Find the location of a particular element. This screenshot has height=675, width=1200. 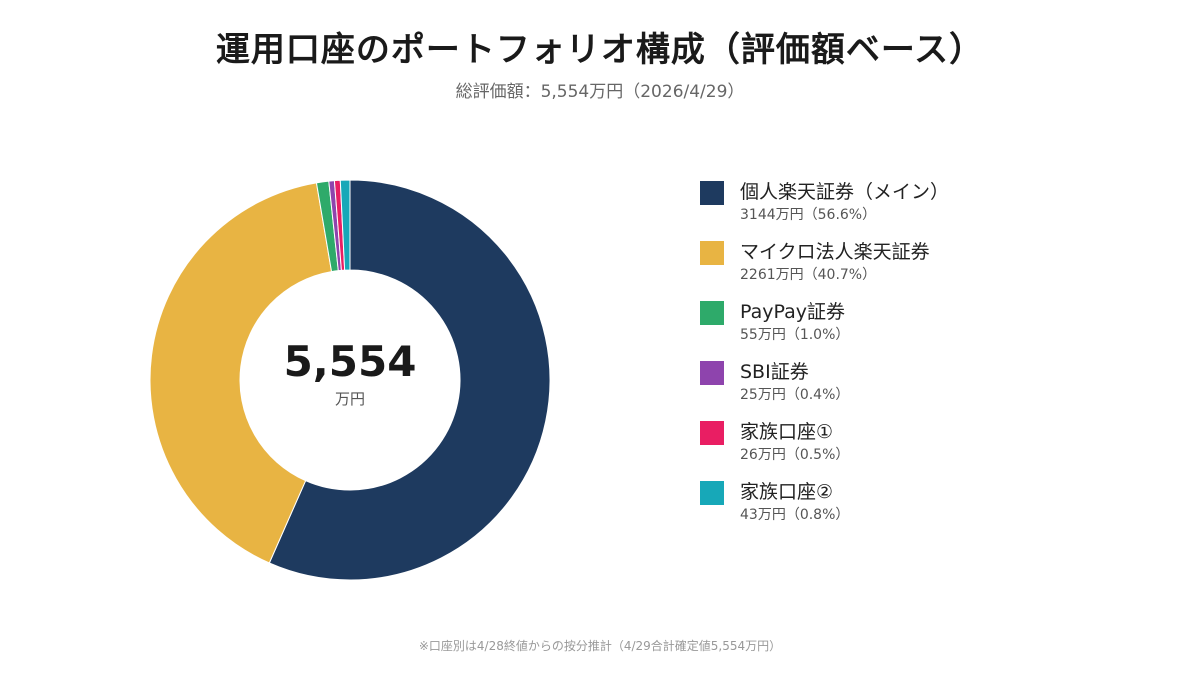

legend-item-6: 家族口座② 43万円（0.8%） is located at coordinates (920, 506).